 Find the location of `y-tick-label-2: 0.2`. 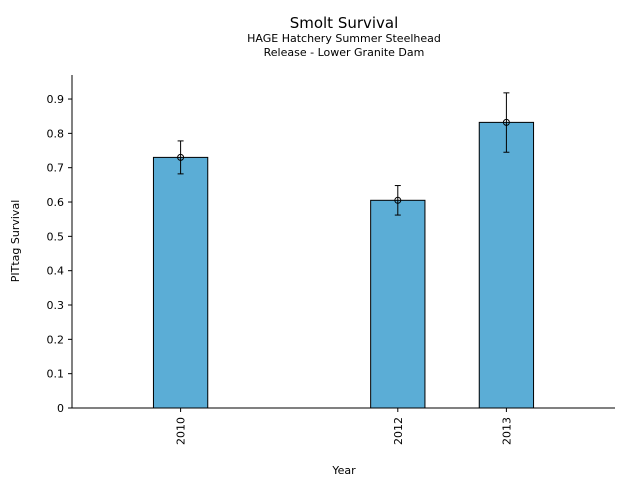

y-tick-label-2: 0.2 is located at coordinates (56, 339).